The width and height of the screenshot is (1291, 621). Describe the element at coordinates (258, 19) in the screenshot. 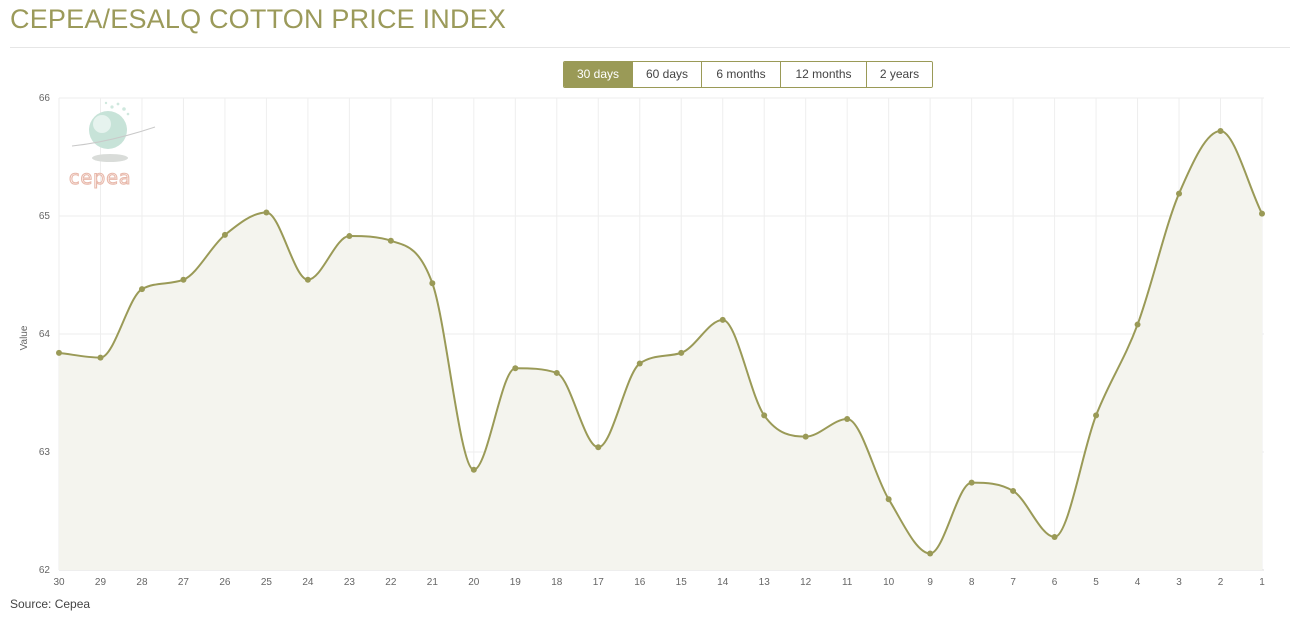

I see `page-title: CEPEA/ESALQ COTTON PRICE INDEX` at that location.